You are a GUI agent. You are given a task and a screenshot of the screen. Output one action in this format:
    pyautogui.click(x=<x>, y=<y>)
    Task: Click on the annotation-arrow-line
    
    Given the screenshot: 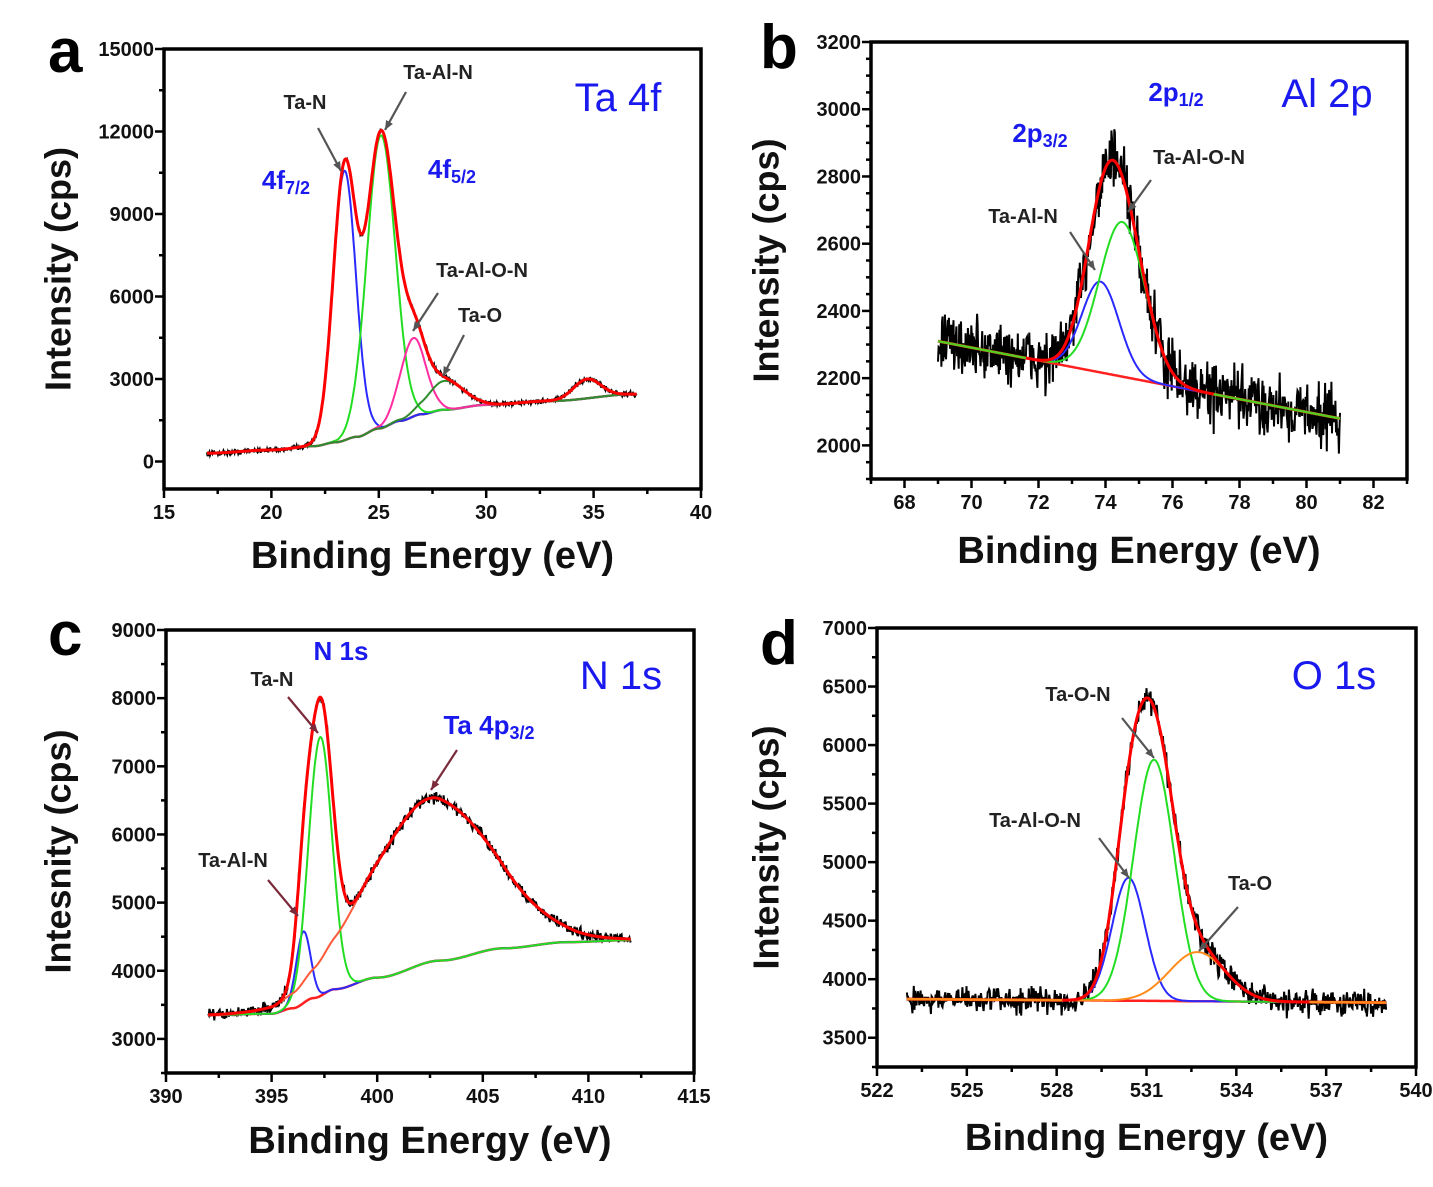 What is the action you would take?
    pyautogui.click(x=1218, y=929)
    